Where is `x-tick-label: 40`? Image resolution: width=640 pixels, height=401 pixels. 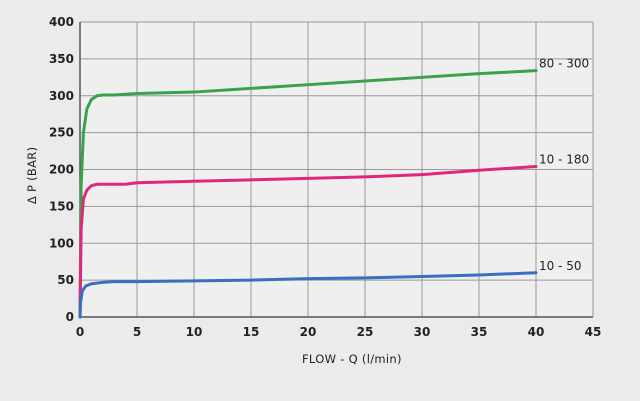
x-tick-label: 40 is located at coordinates (536, 332).